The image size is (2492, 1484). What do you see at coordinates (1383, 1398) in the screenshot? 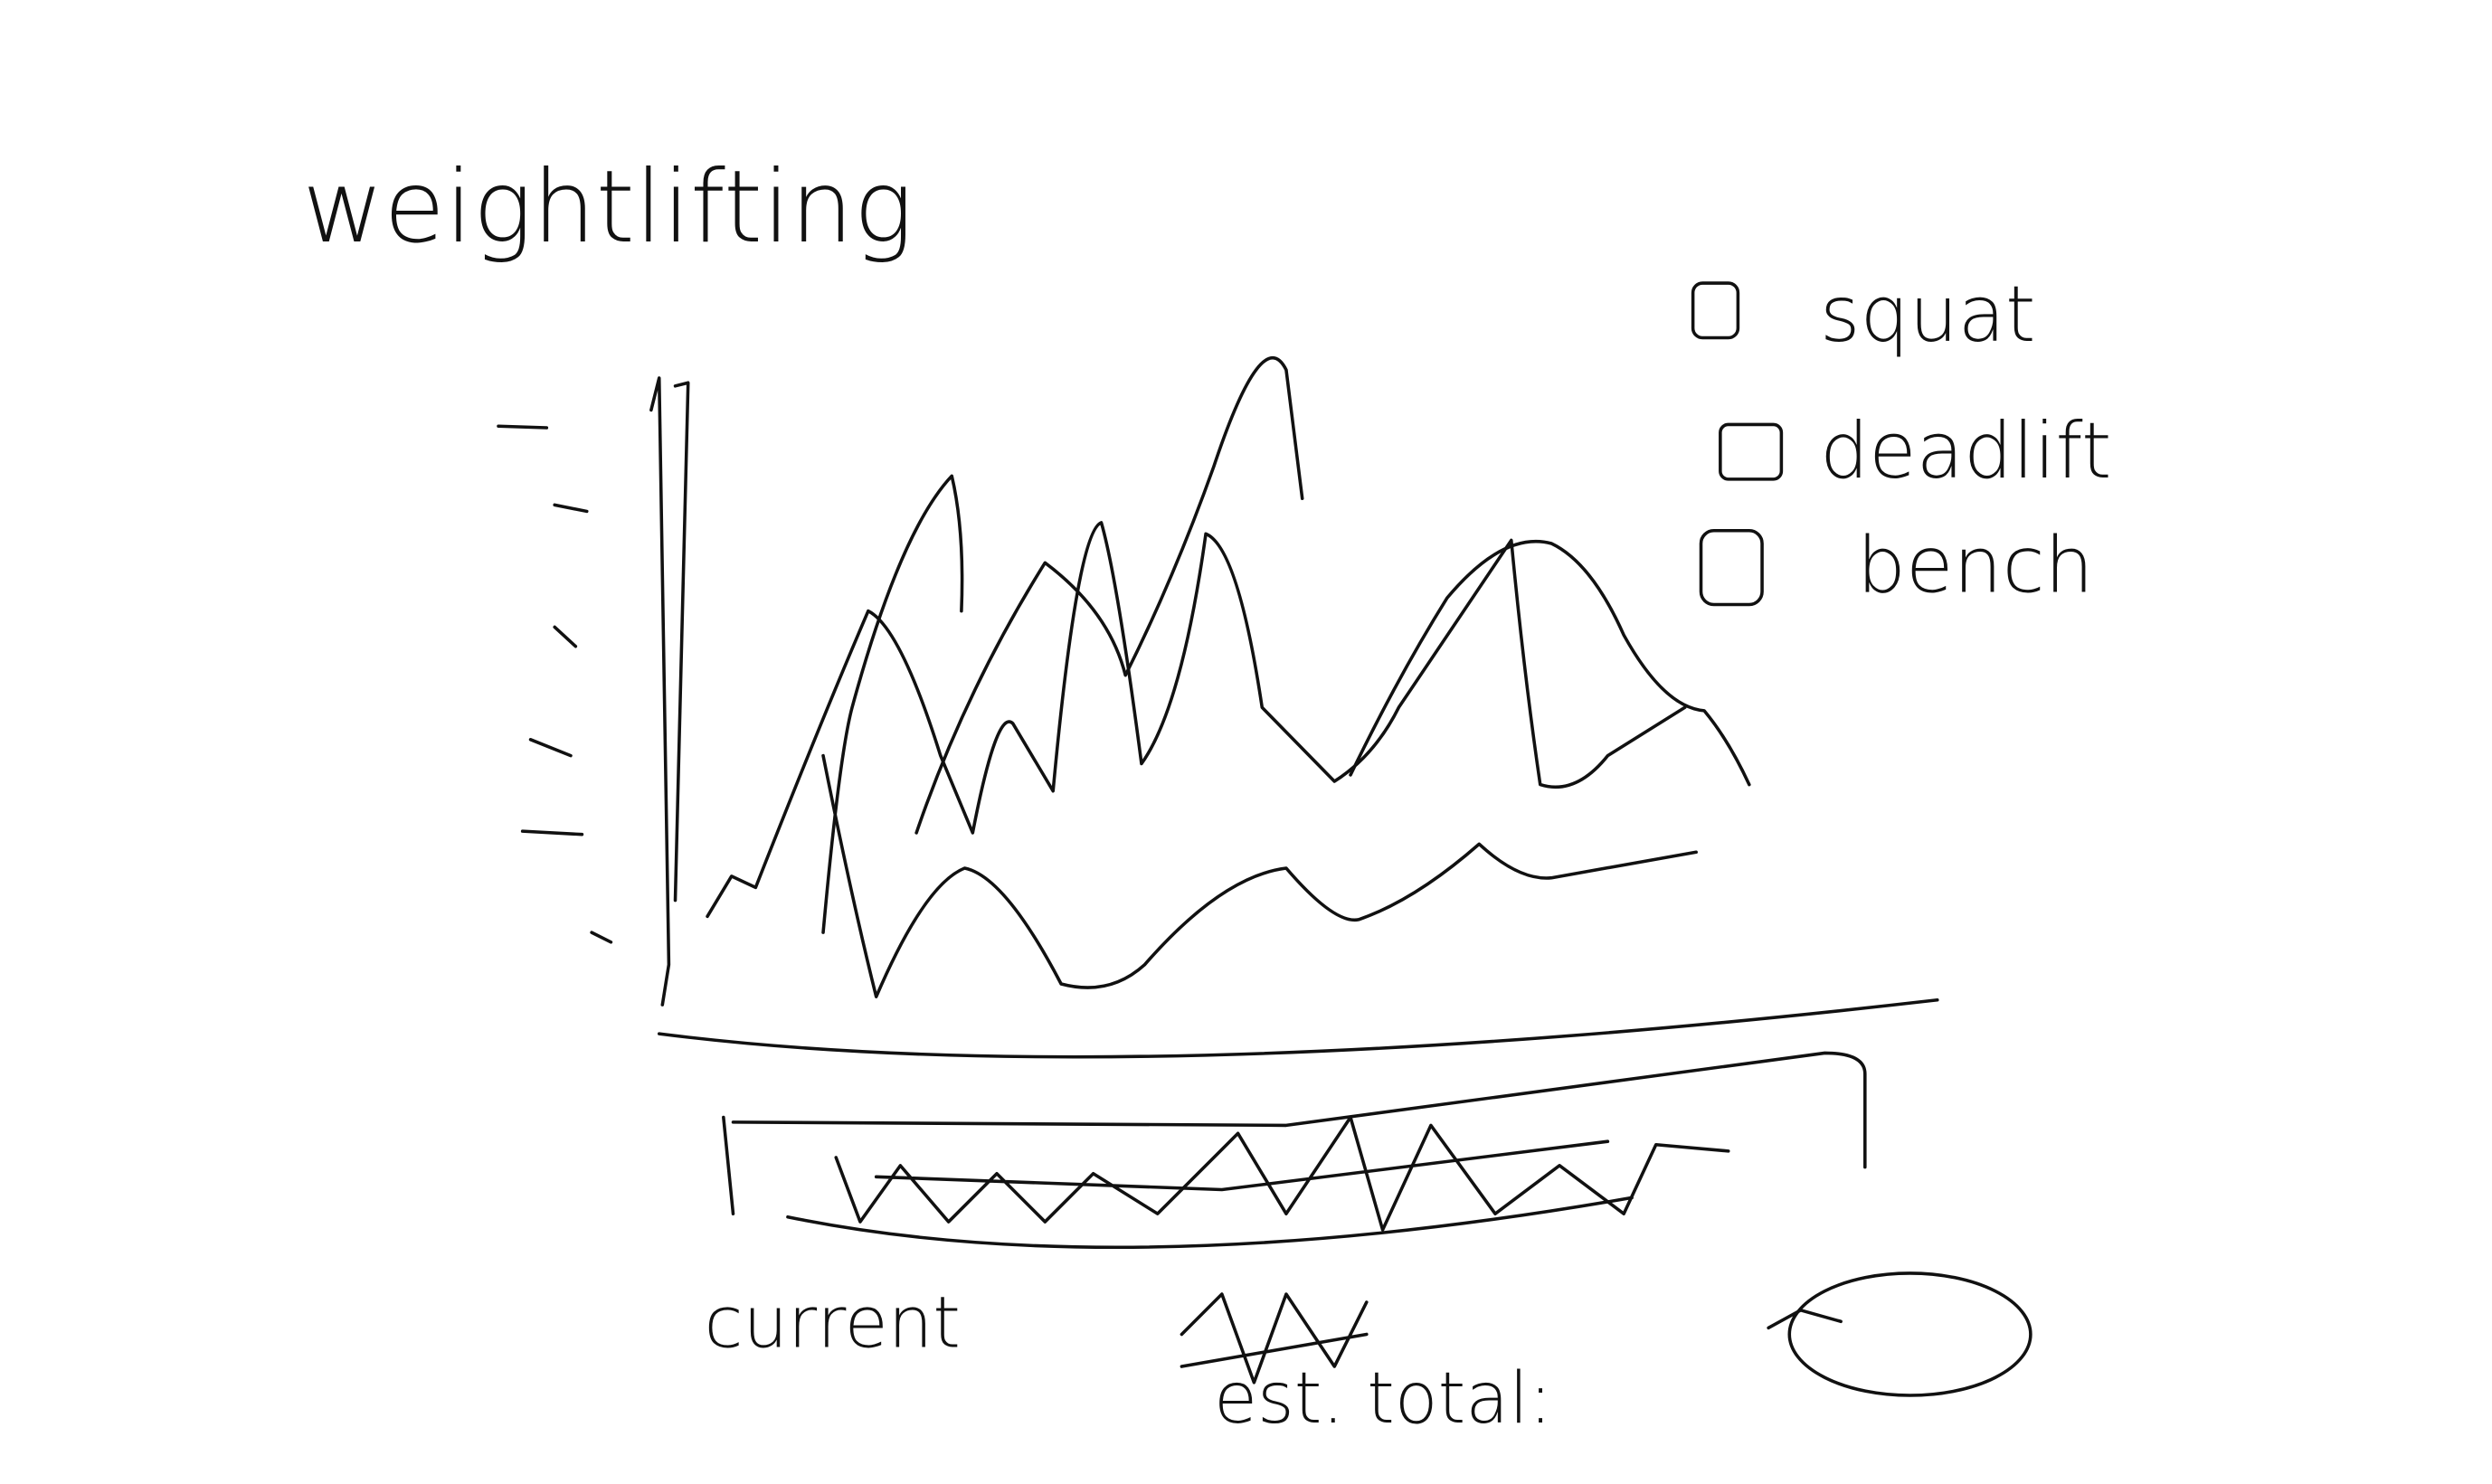
I see `total-label: est. total:` at bounding box center [1383, 1398].